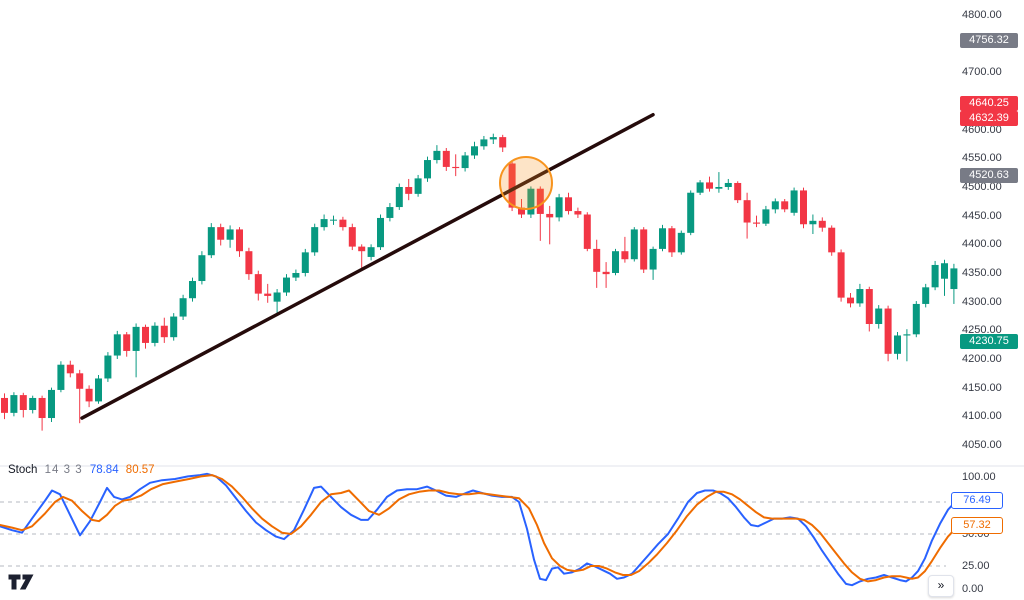 The image size is (1024, 600). What do you see at coordinates (526, 182) in the screenshot?
I see `breakout-highlight-circle` at bounding box center [526, 182].